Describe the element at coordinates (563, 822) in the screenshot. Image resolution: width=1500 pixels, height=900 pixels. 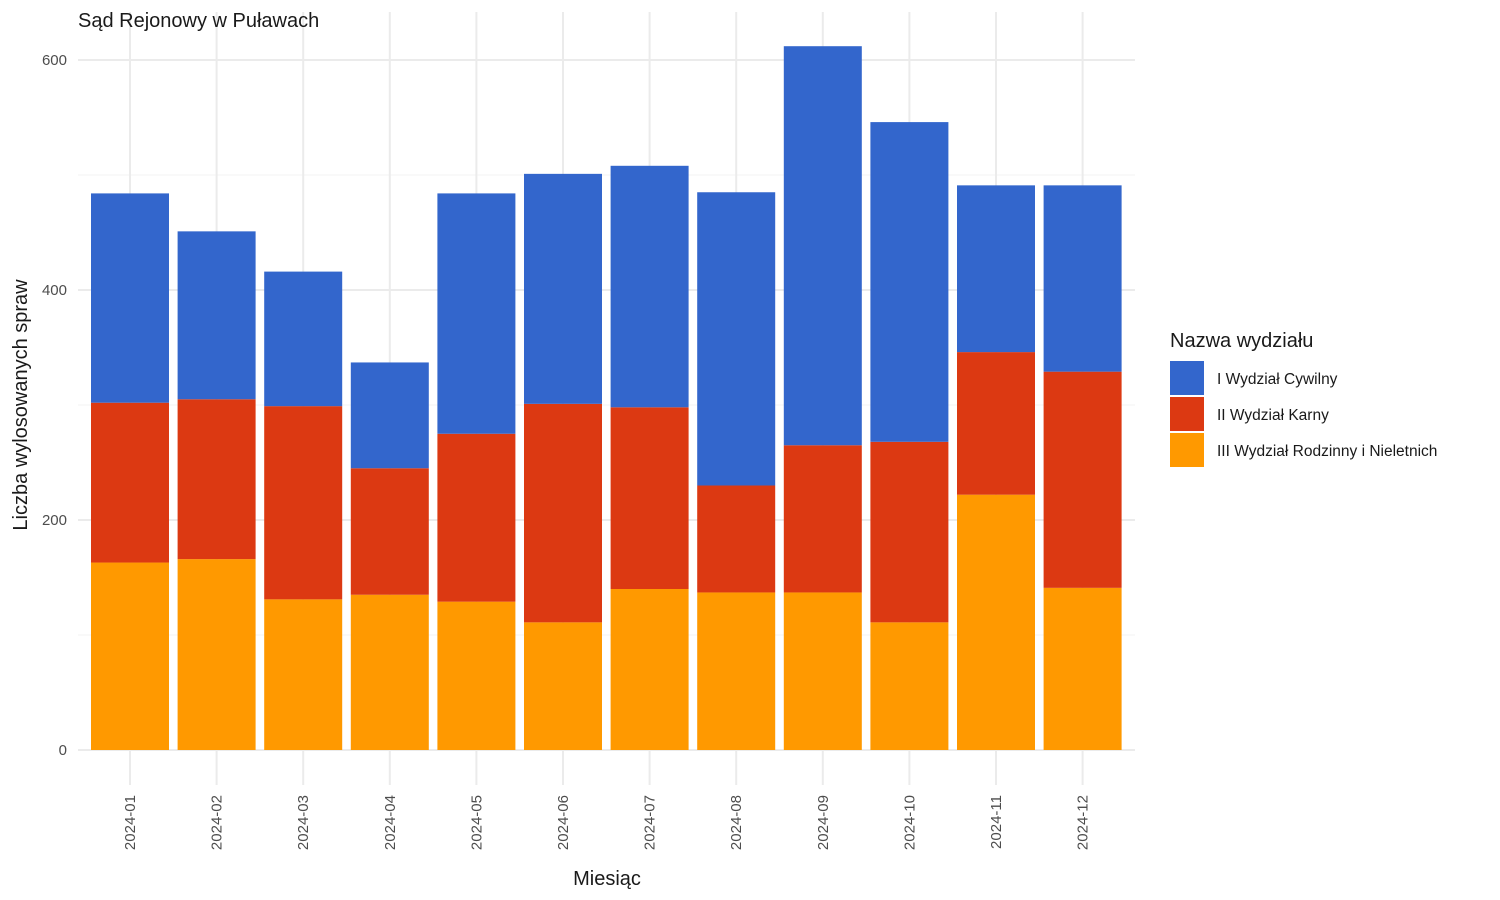
I see `x-tick-label: 2024-06` at that location.